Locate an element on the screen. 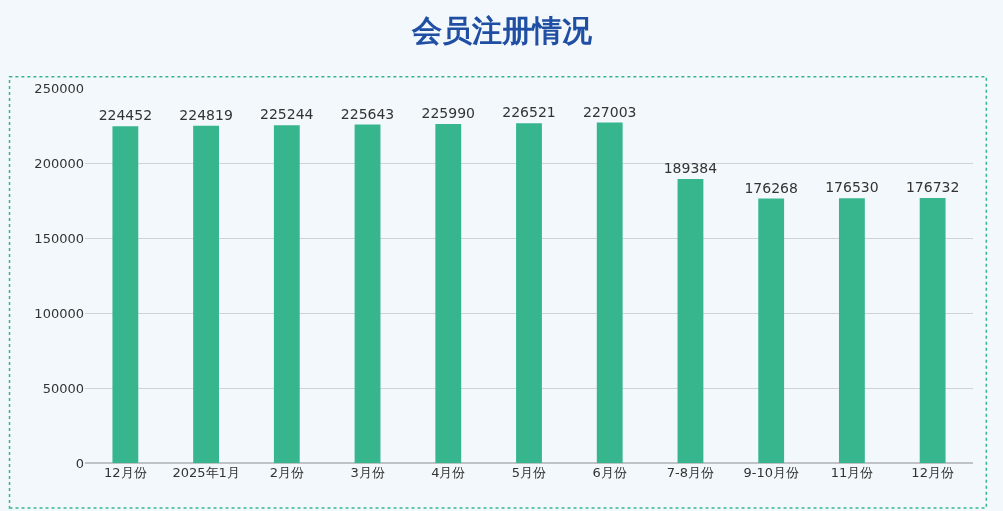  data-label: 225990 is located at coordinates (448, 113).